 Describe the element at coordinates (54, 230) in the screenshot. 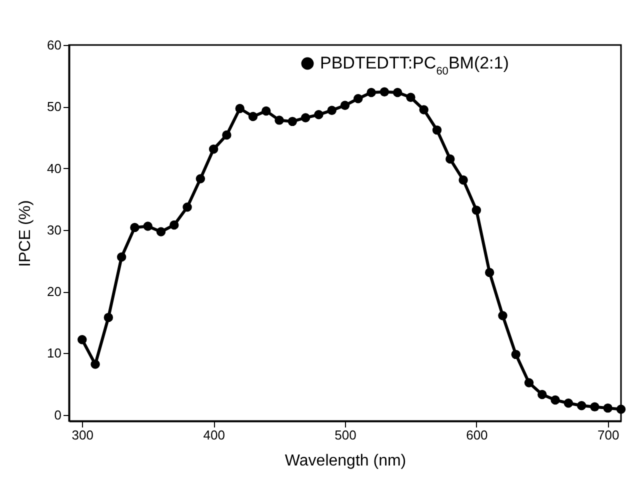

I see `y-tick-label: 30` at that location.